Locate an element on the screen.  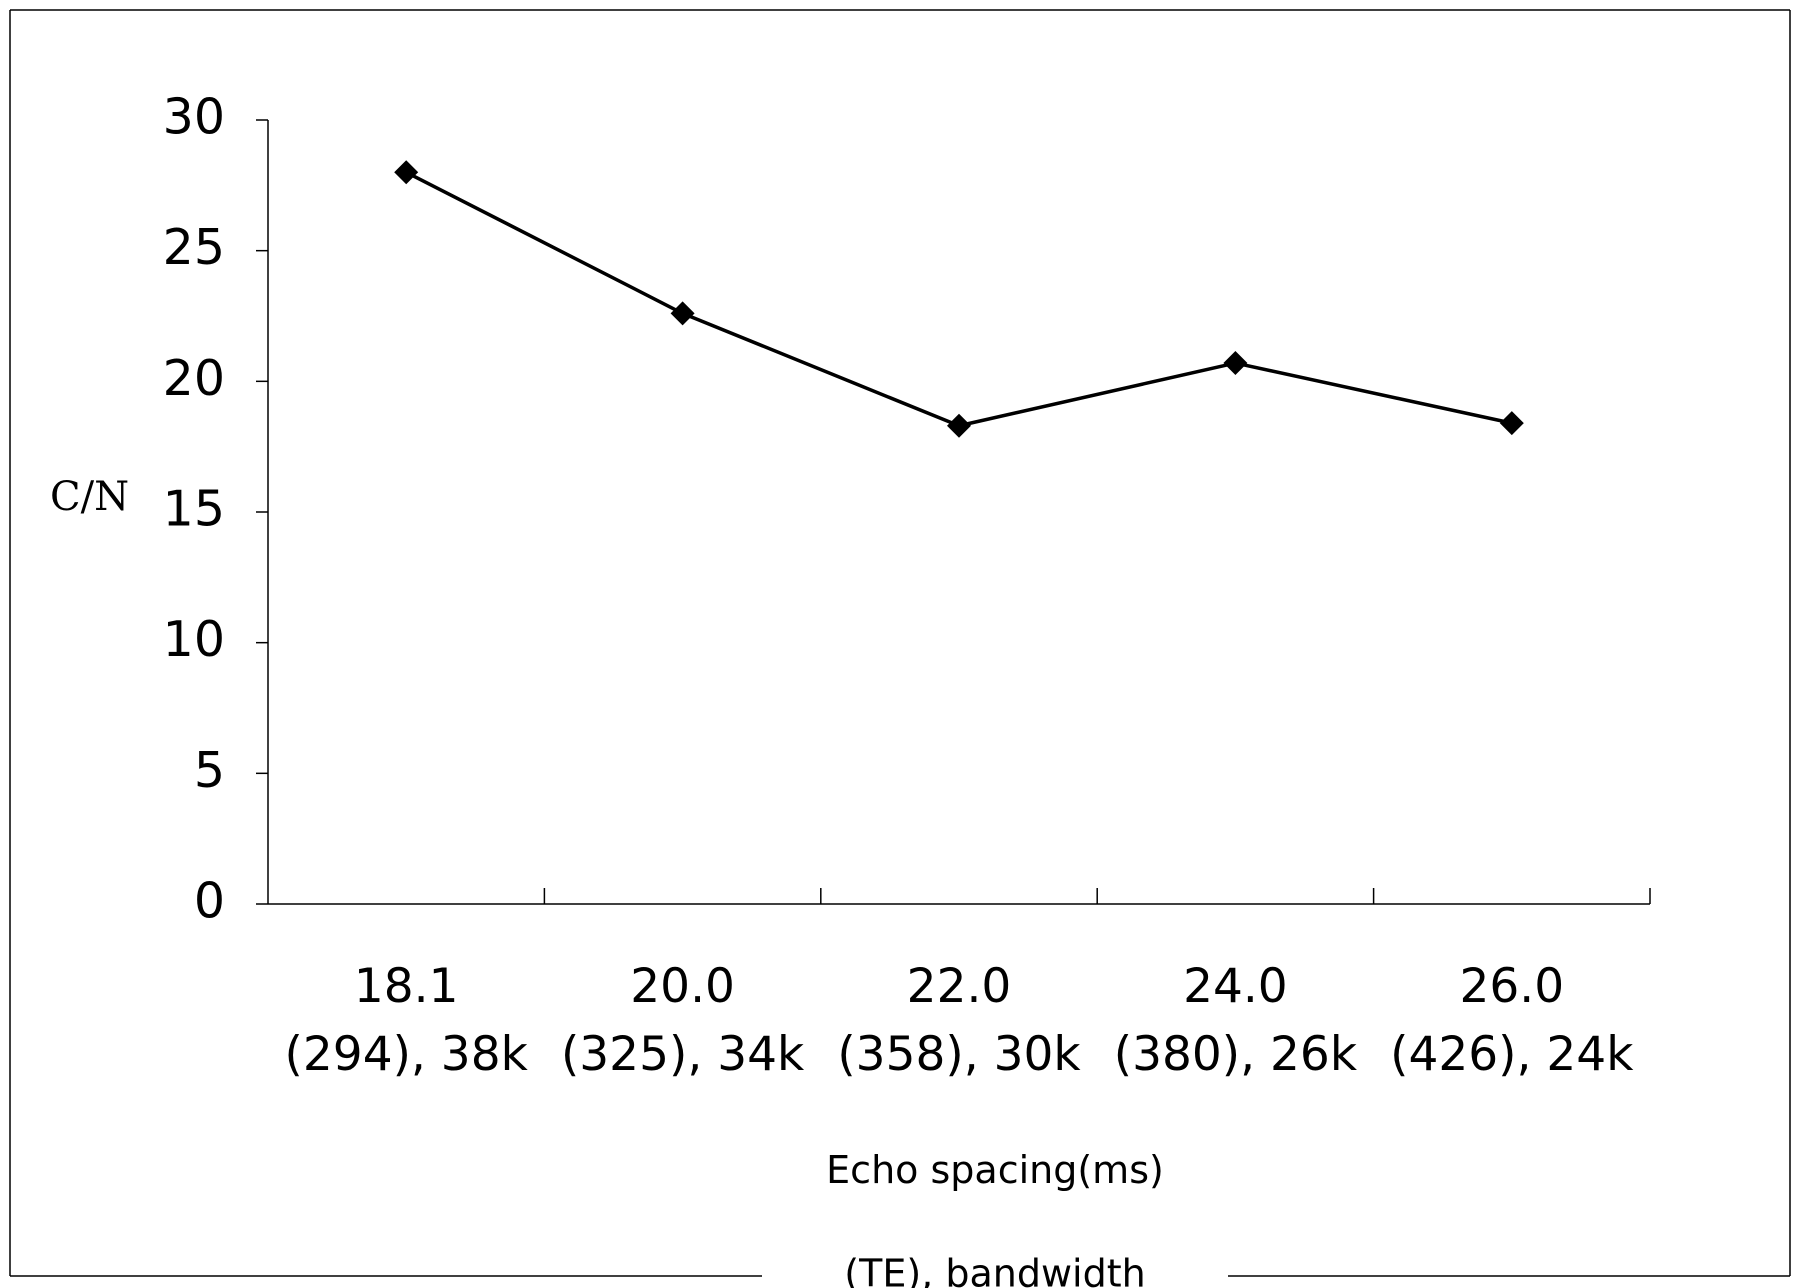
x-tick-label: 24.0 is located at coordinates (1235, 986).